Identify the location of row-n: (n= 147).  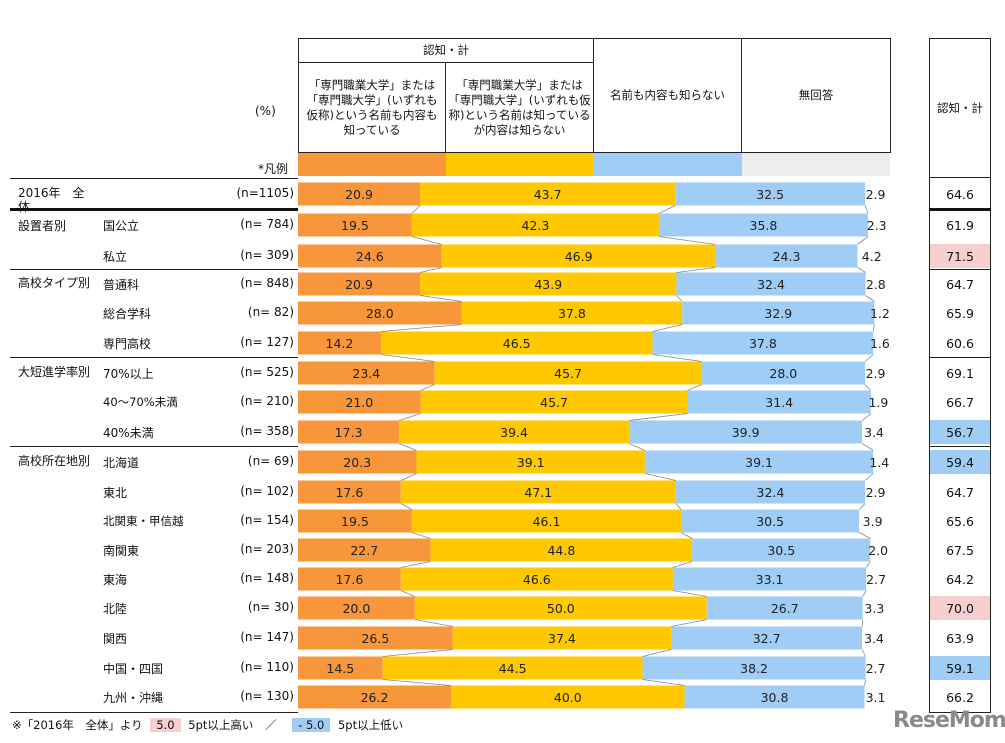
(267, 637).